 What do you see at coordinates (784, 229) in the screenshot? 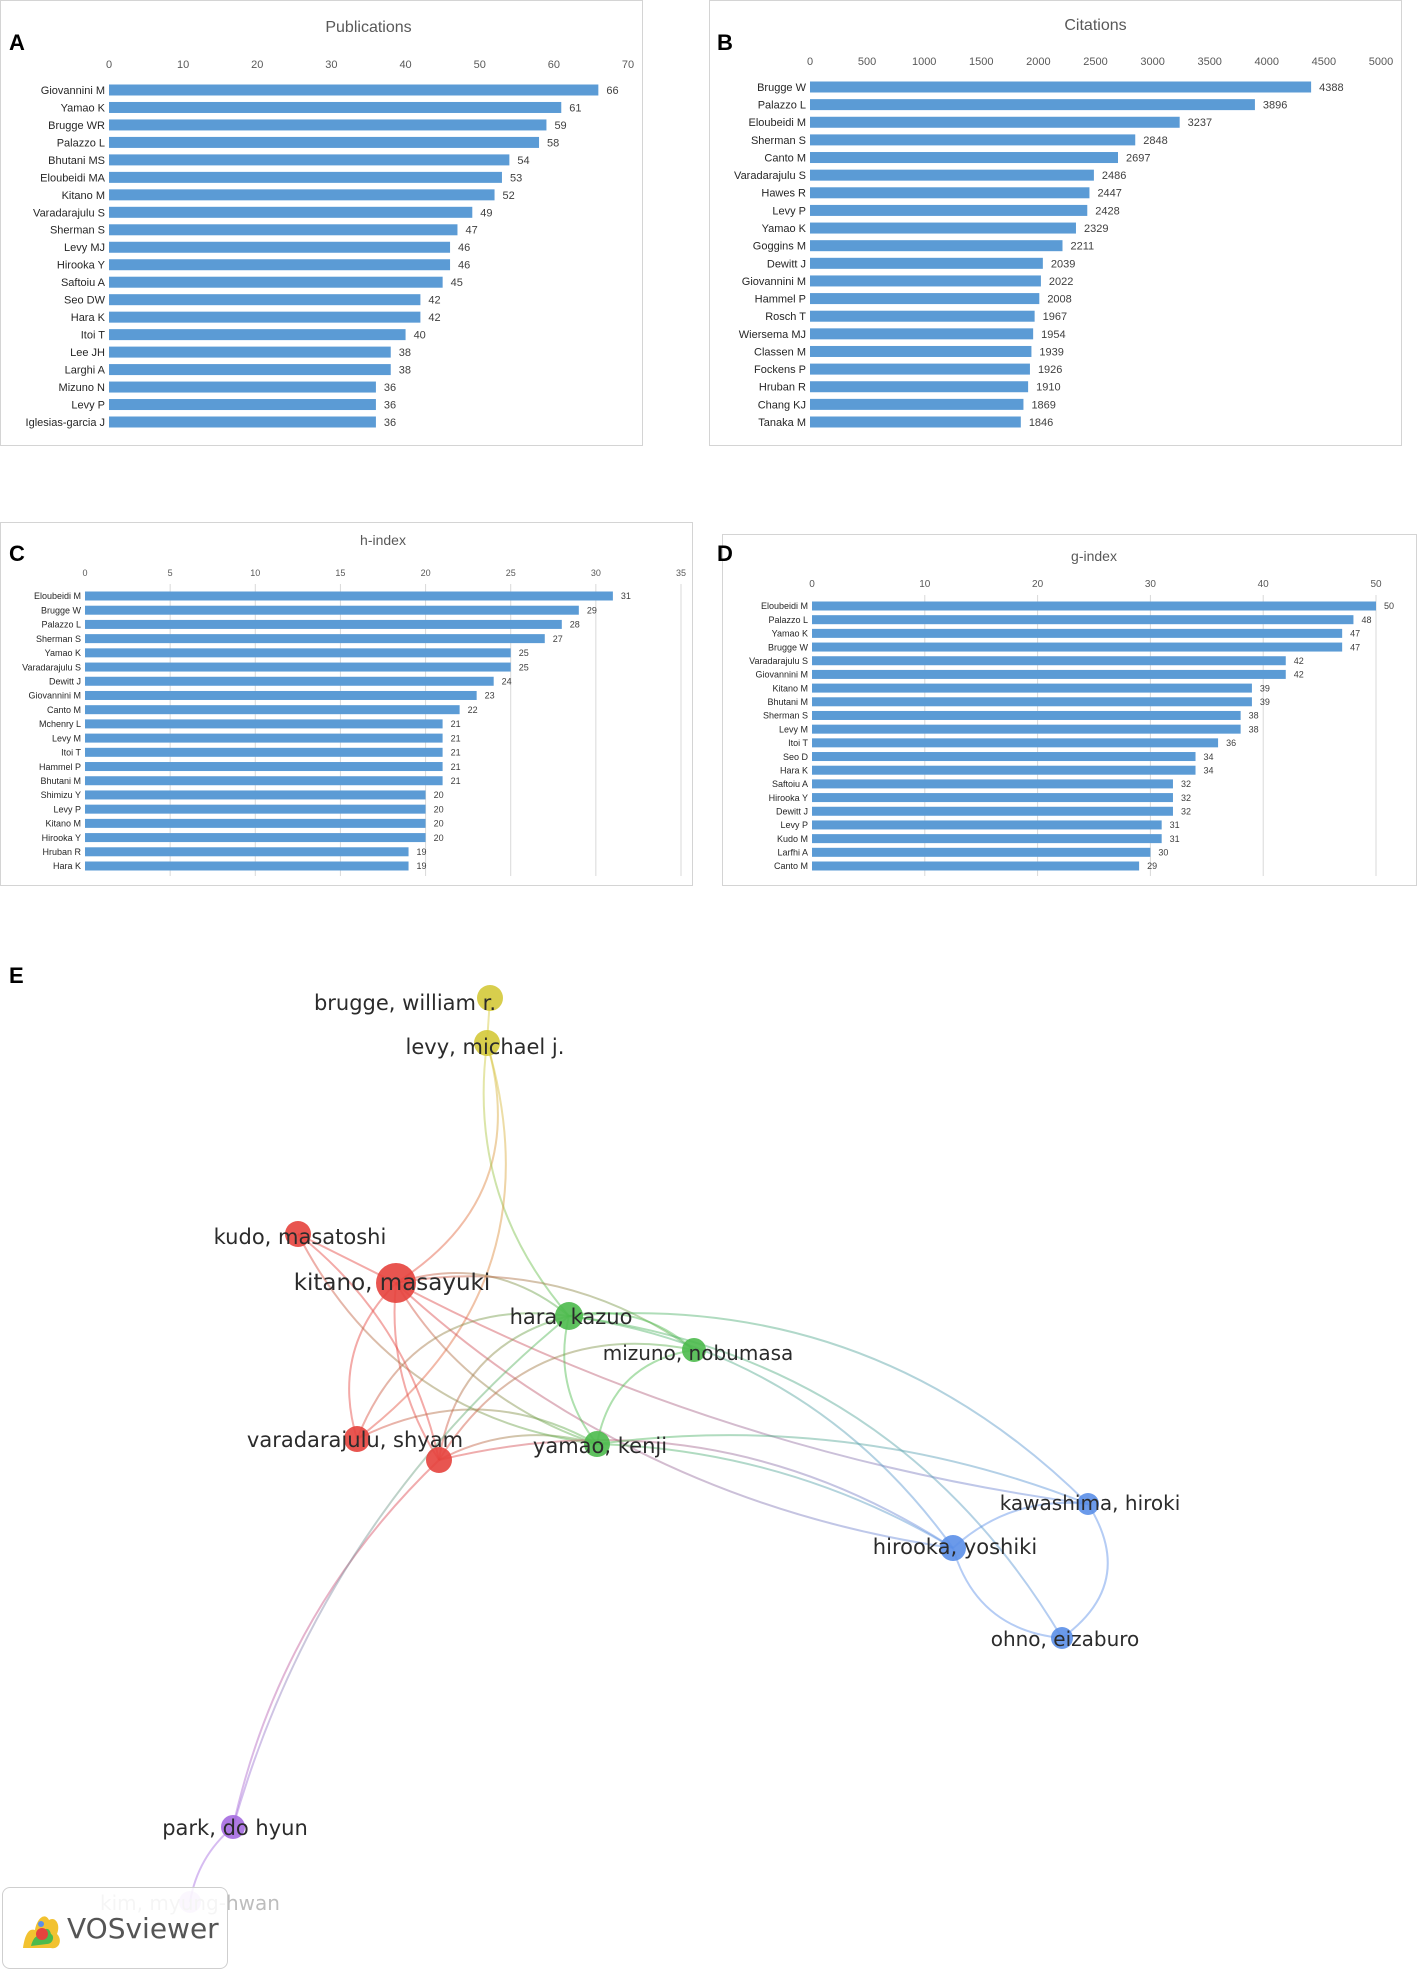
I see `citations-category-label: Yamao K` at bounding box center [784, 229].